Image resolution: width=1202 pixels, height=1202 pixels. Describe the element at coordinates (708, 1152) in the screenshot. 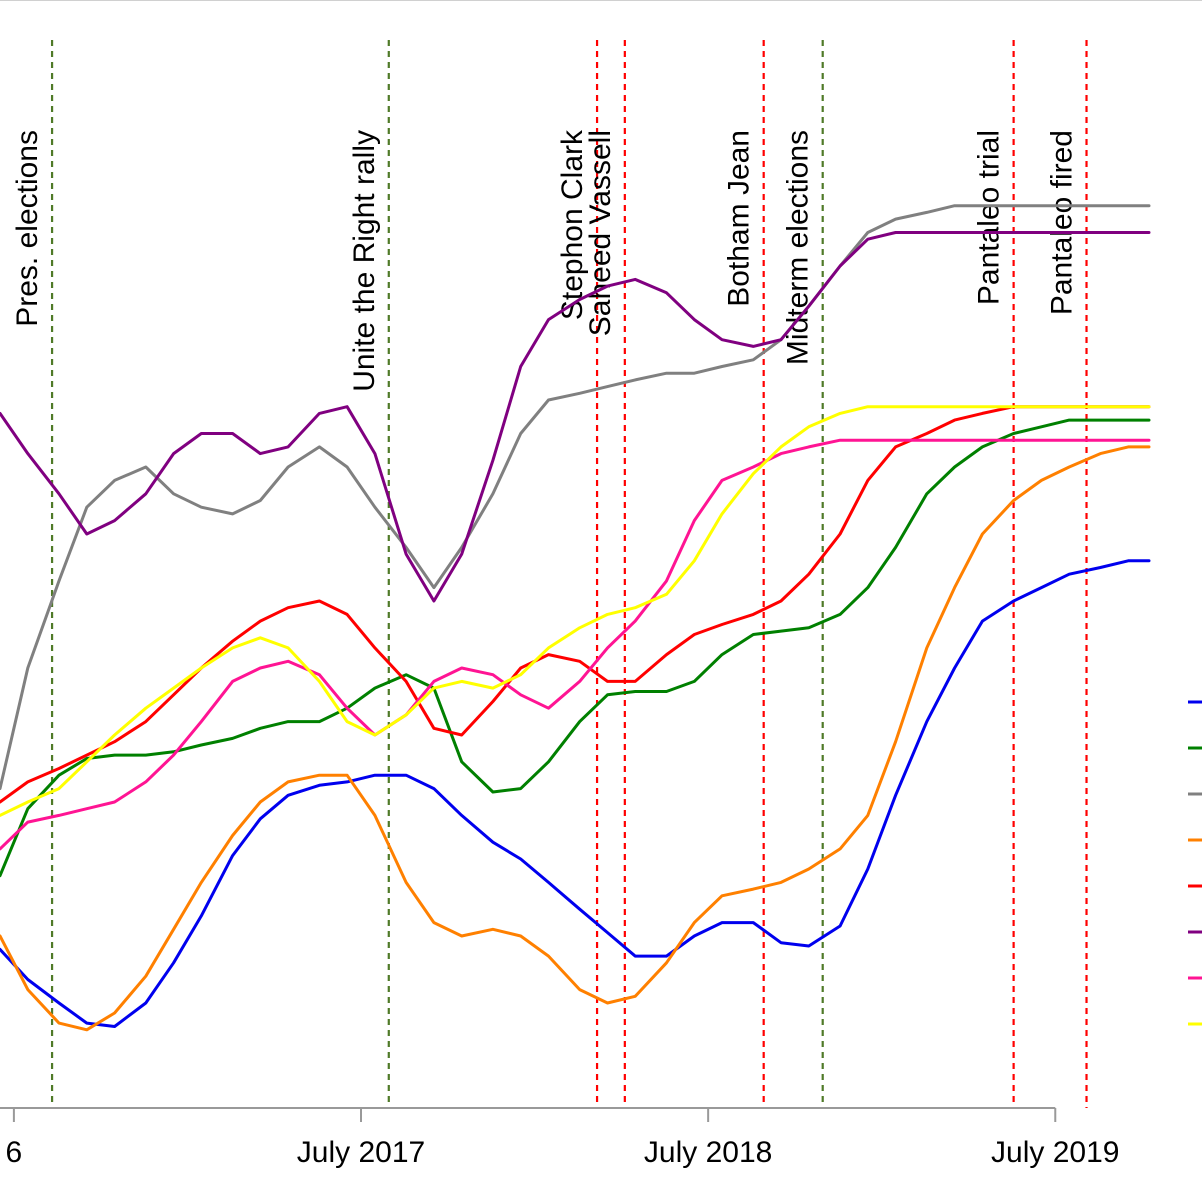

I see `x-tick-label: July 2018` at that location.